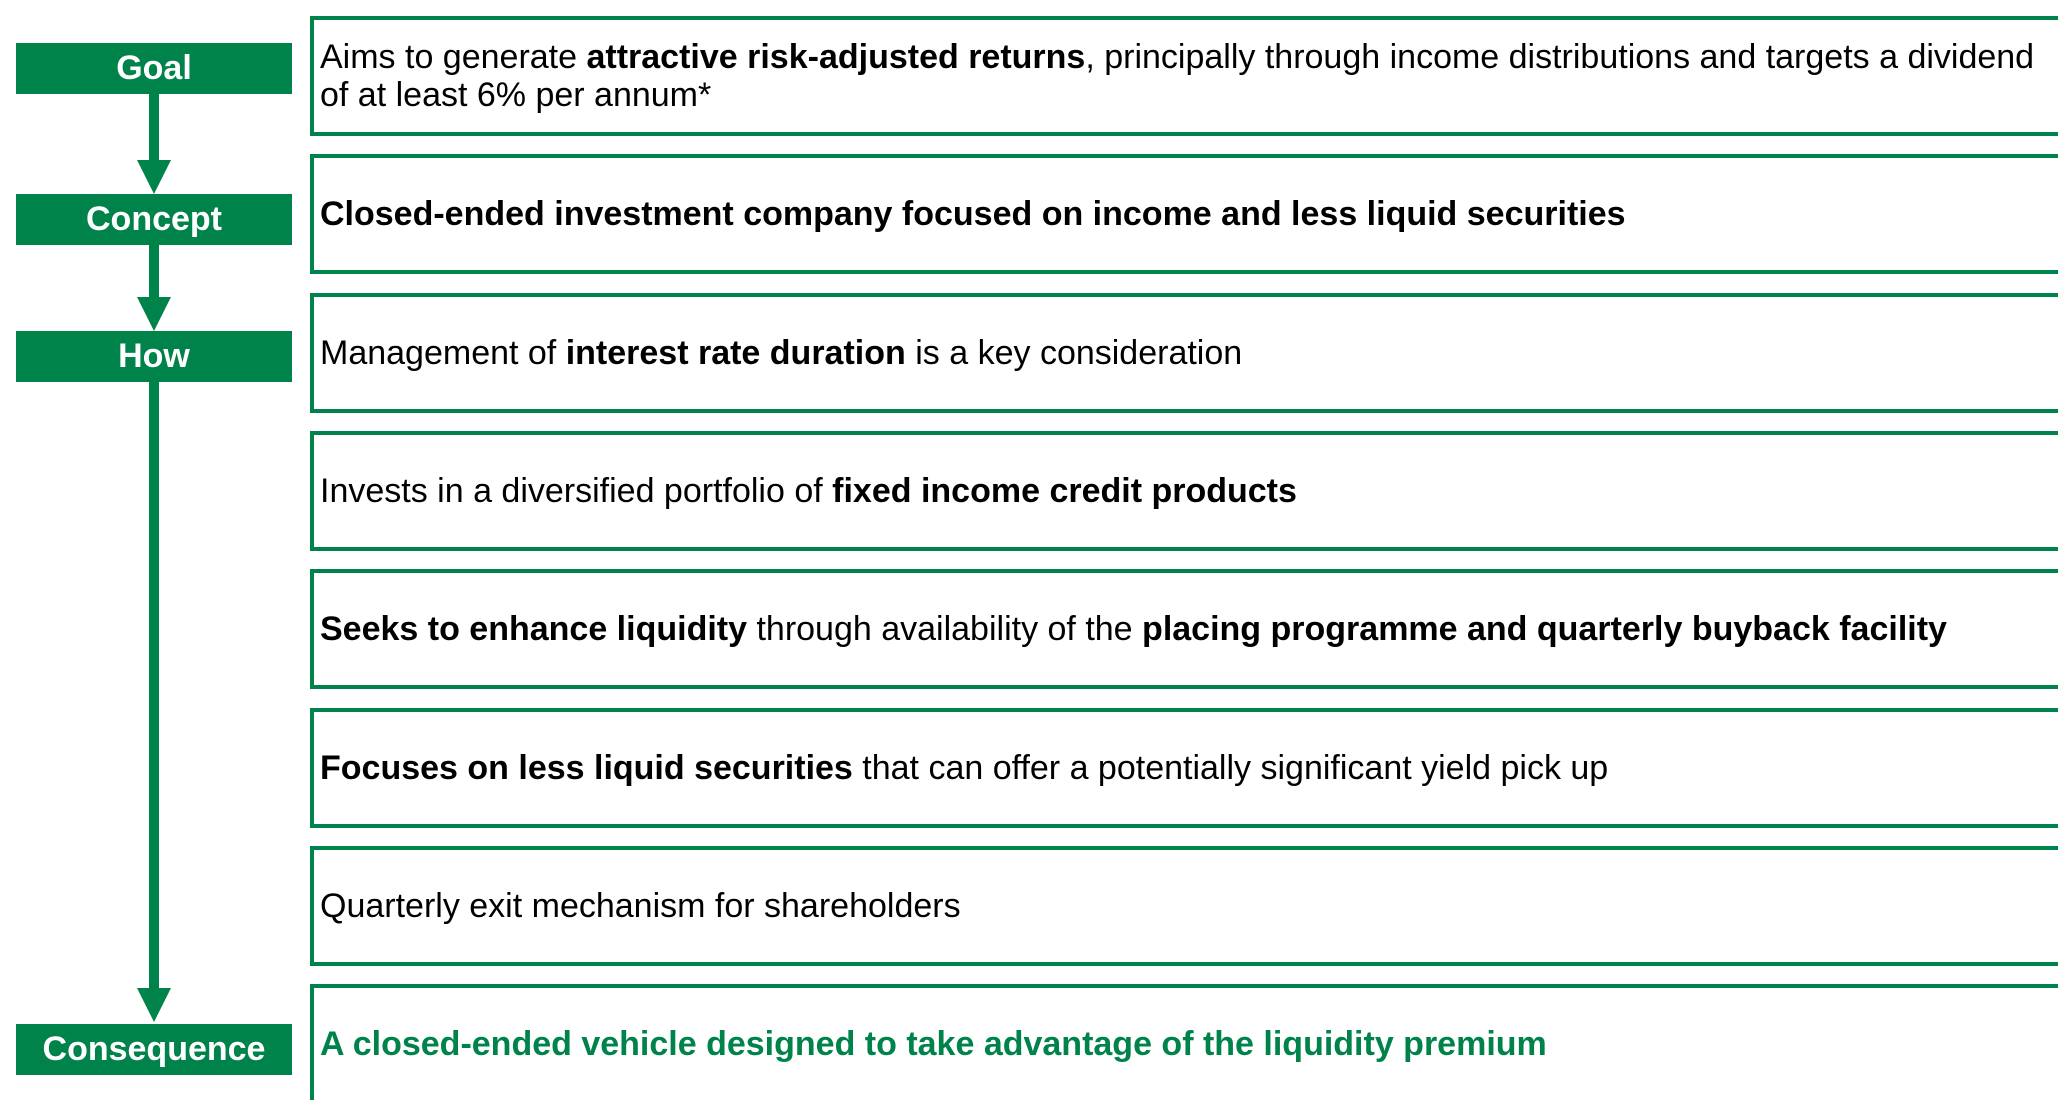 This screenshot has width=2058, height=1100. What do you see at coordinates (1074, 352) in the screenshot?
I see `text-run: is a key consideration` at bounding box center [1074, 352].